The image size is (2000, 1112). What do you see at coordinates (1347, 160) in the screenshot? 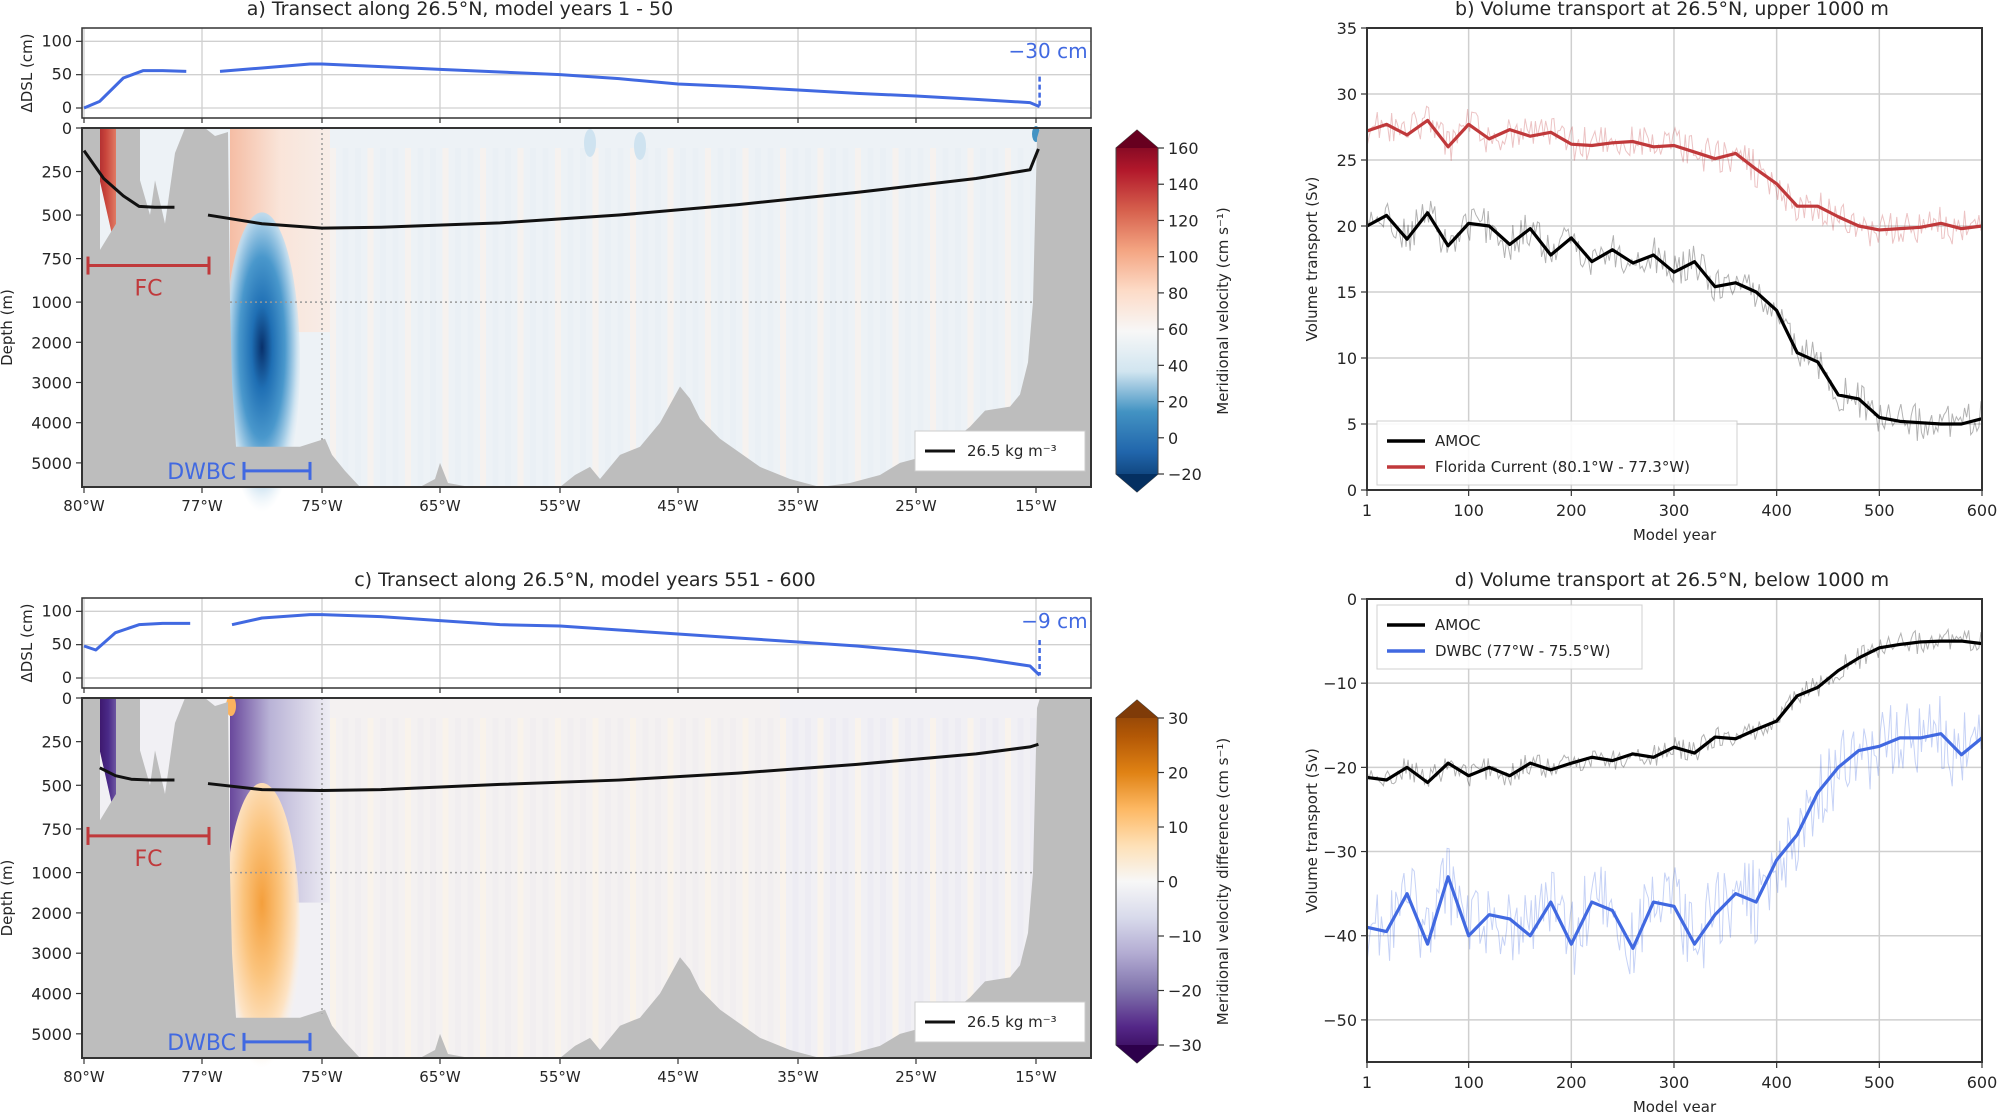
I see `ytick-label: 25` at bounding box center [1347, 160].